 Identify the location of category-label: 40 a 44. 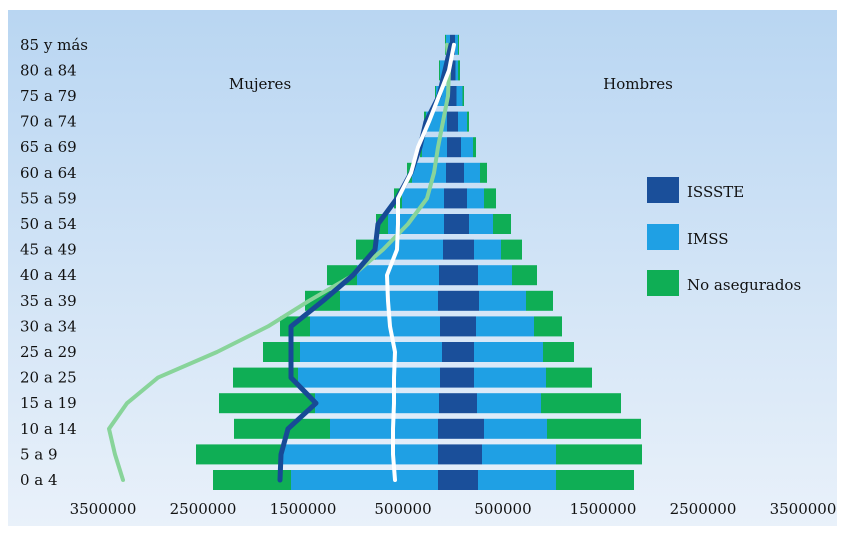
(48, 275).